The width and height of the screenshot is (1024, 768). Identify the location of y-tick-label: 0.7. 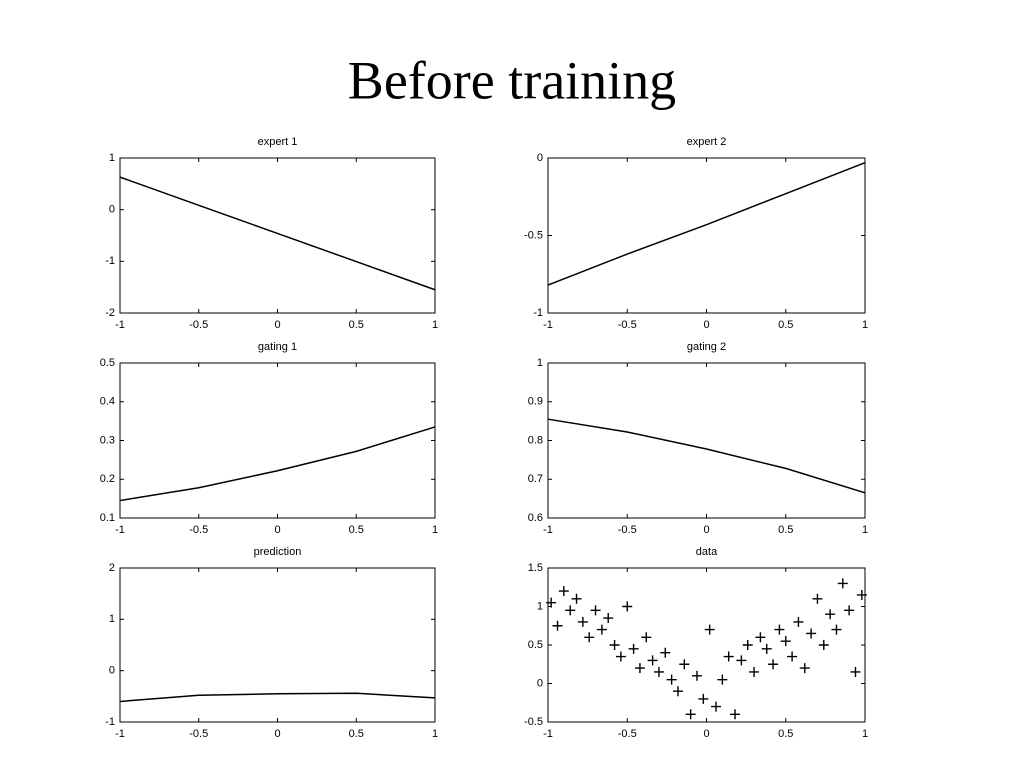
(535, 479).